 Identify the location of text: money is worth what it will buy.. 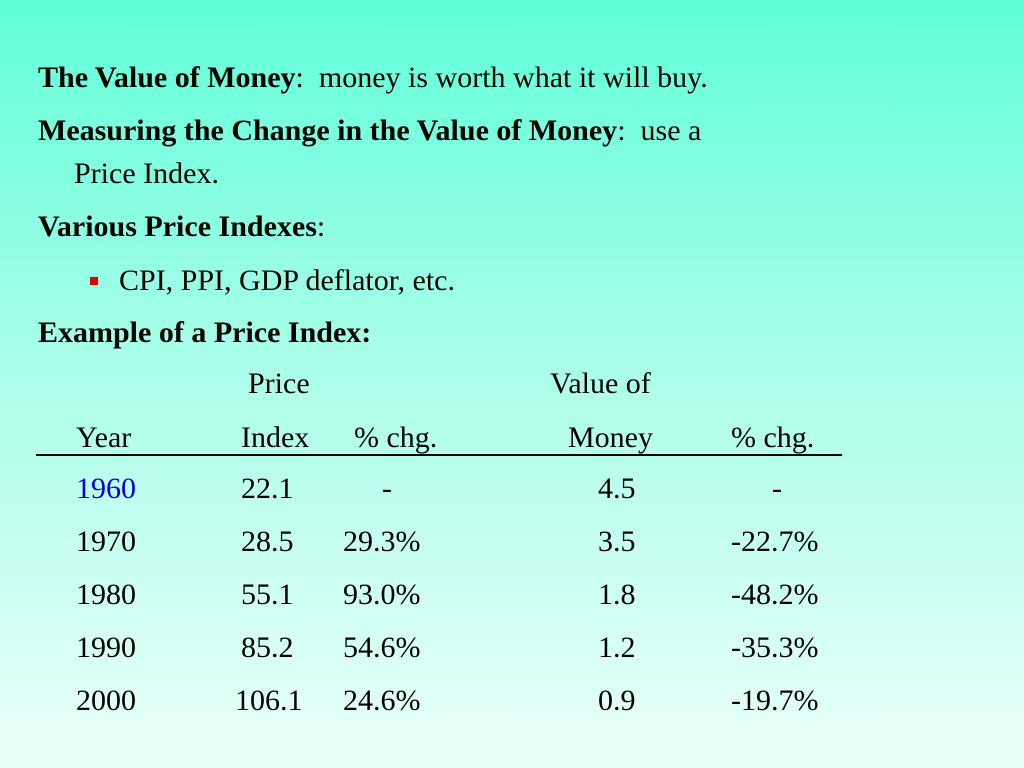
(505, 77).